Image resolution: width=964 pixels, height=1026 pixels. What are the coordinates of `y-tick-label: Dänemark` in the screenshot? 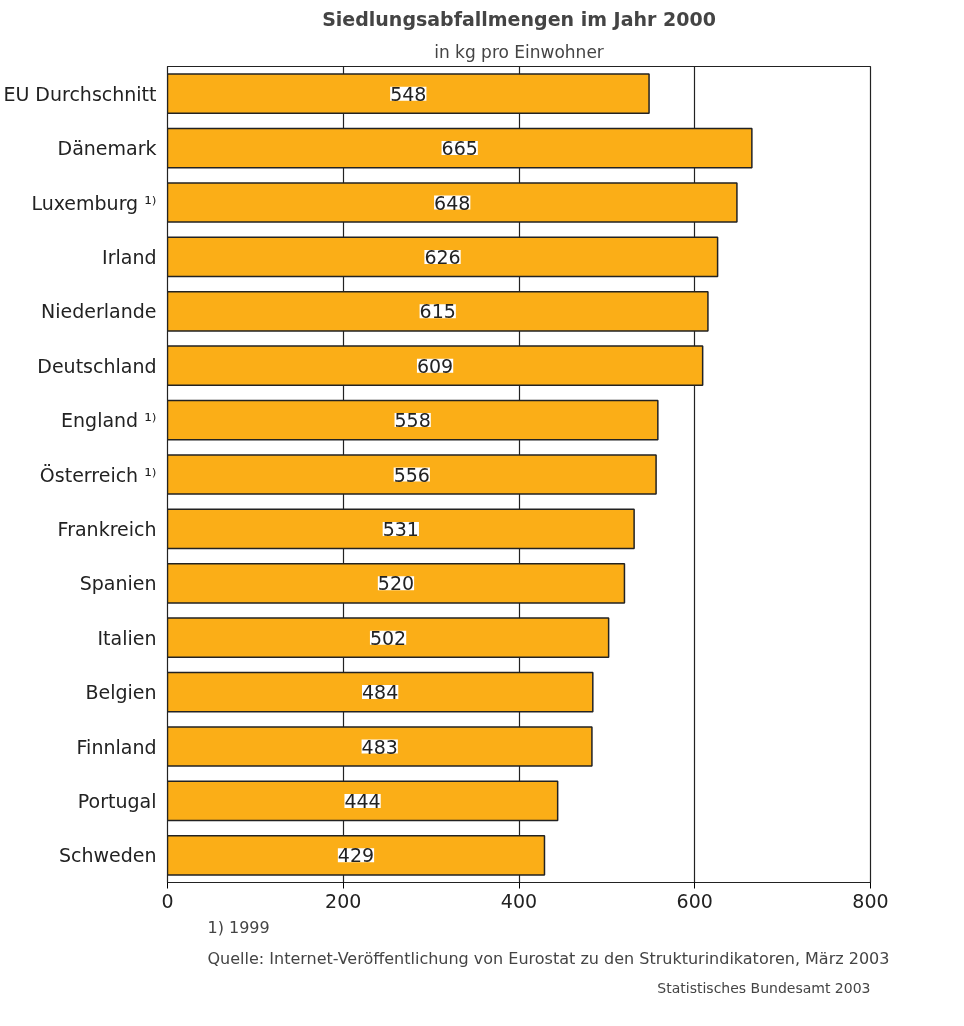 It's located at (107, 148).